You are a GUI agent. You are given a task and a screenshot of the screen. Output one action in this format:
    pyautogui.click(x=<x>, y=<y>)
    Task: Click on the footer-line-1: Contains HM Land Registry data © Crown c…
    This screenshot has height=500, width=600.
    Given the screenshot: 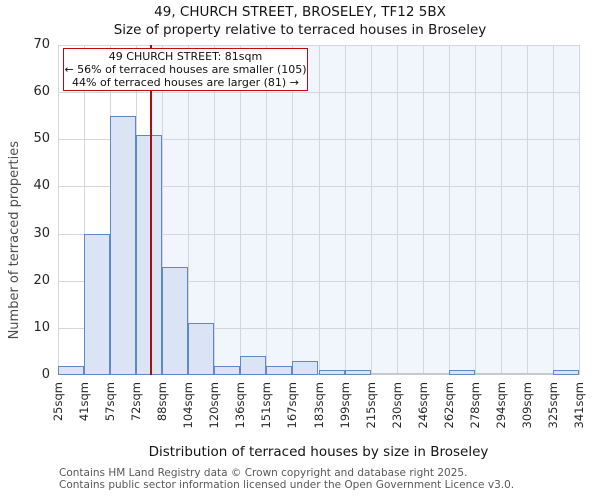 What is the action you would take?
    pyautogui.click(x=263, y=473)
    